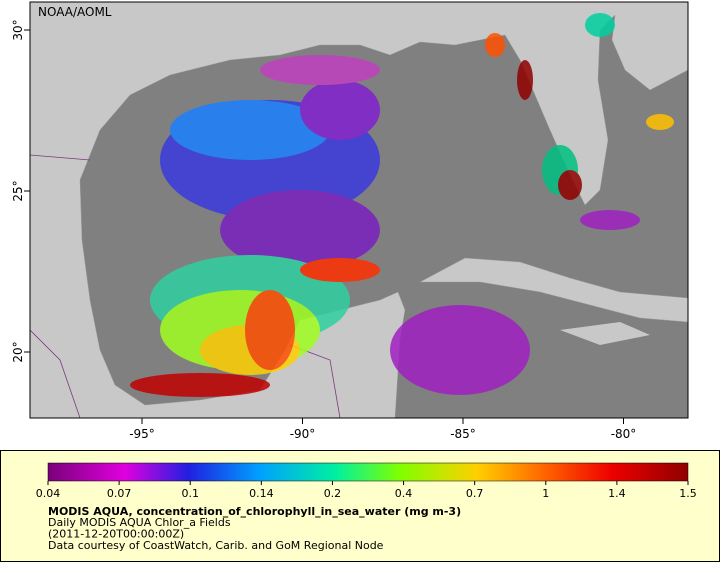 The height and width of the screenshot is (566, 720). What do you see at coordinates (190, 493) in the screenshot?
I see `colorbar-tick-label: 0.1` at bounding box center [190, 493].